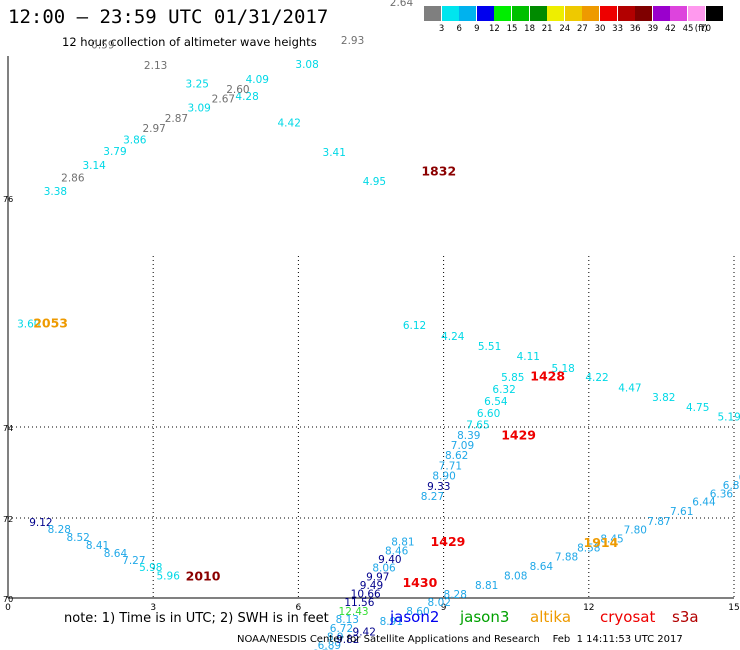 This screenshot has width=740, height=650. Describe the element at coordinates (8, 199) in the screenshot. I see `lat-tick-label: 76` at that location.